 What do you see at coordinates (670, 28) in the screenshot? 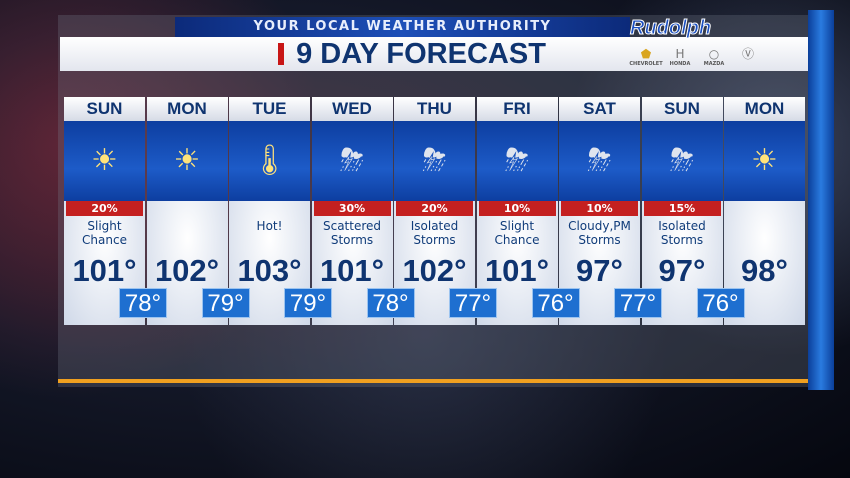
I see `sponsor-logo: Rudolph` at bounding box center [670, 28].